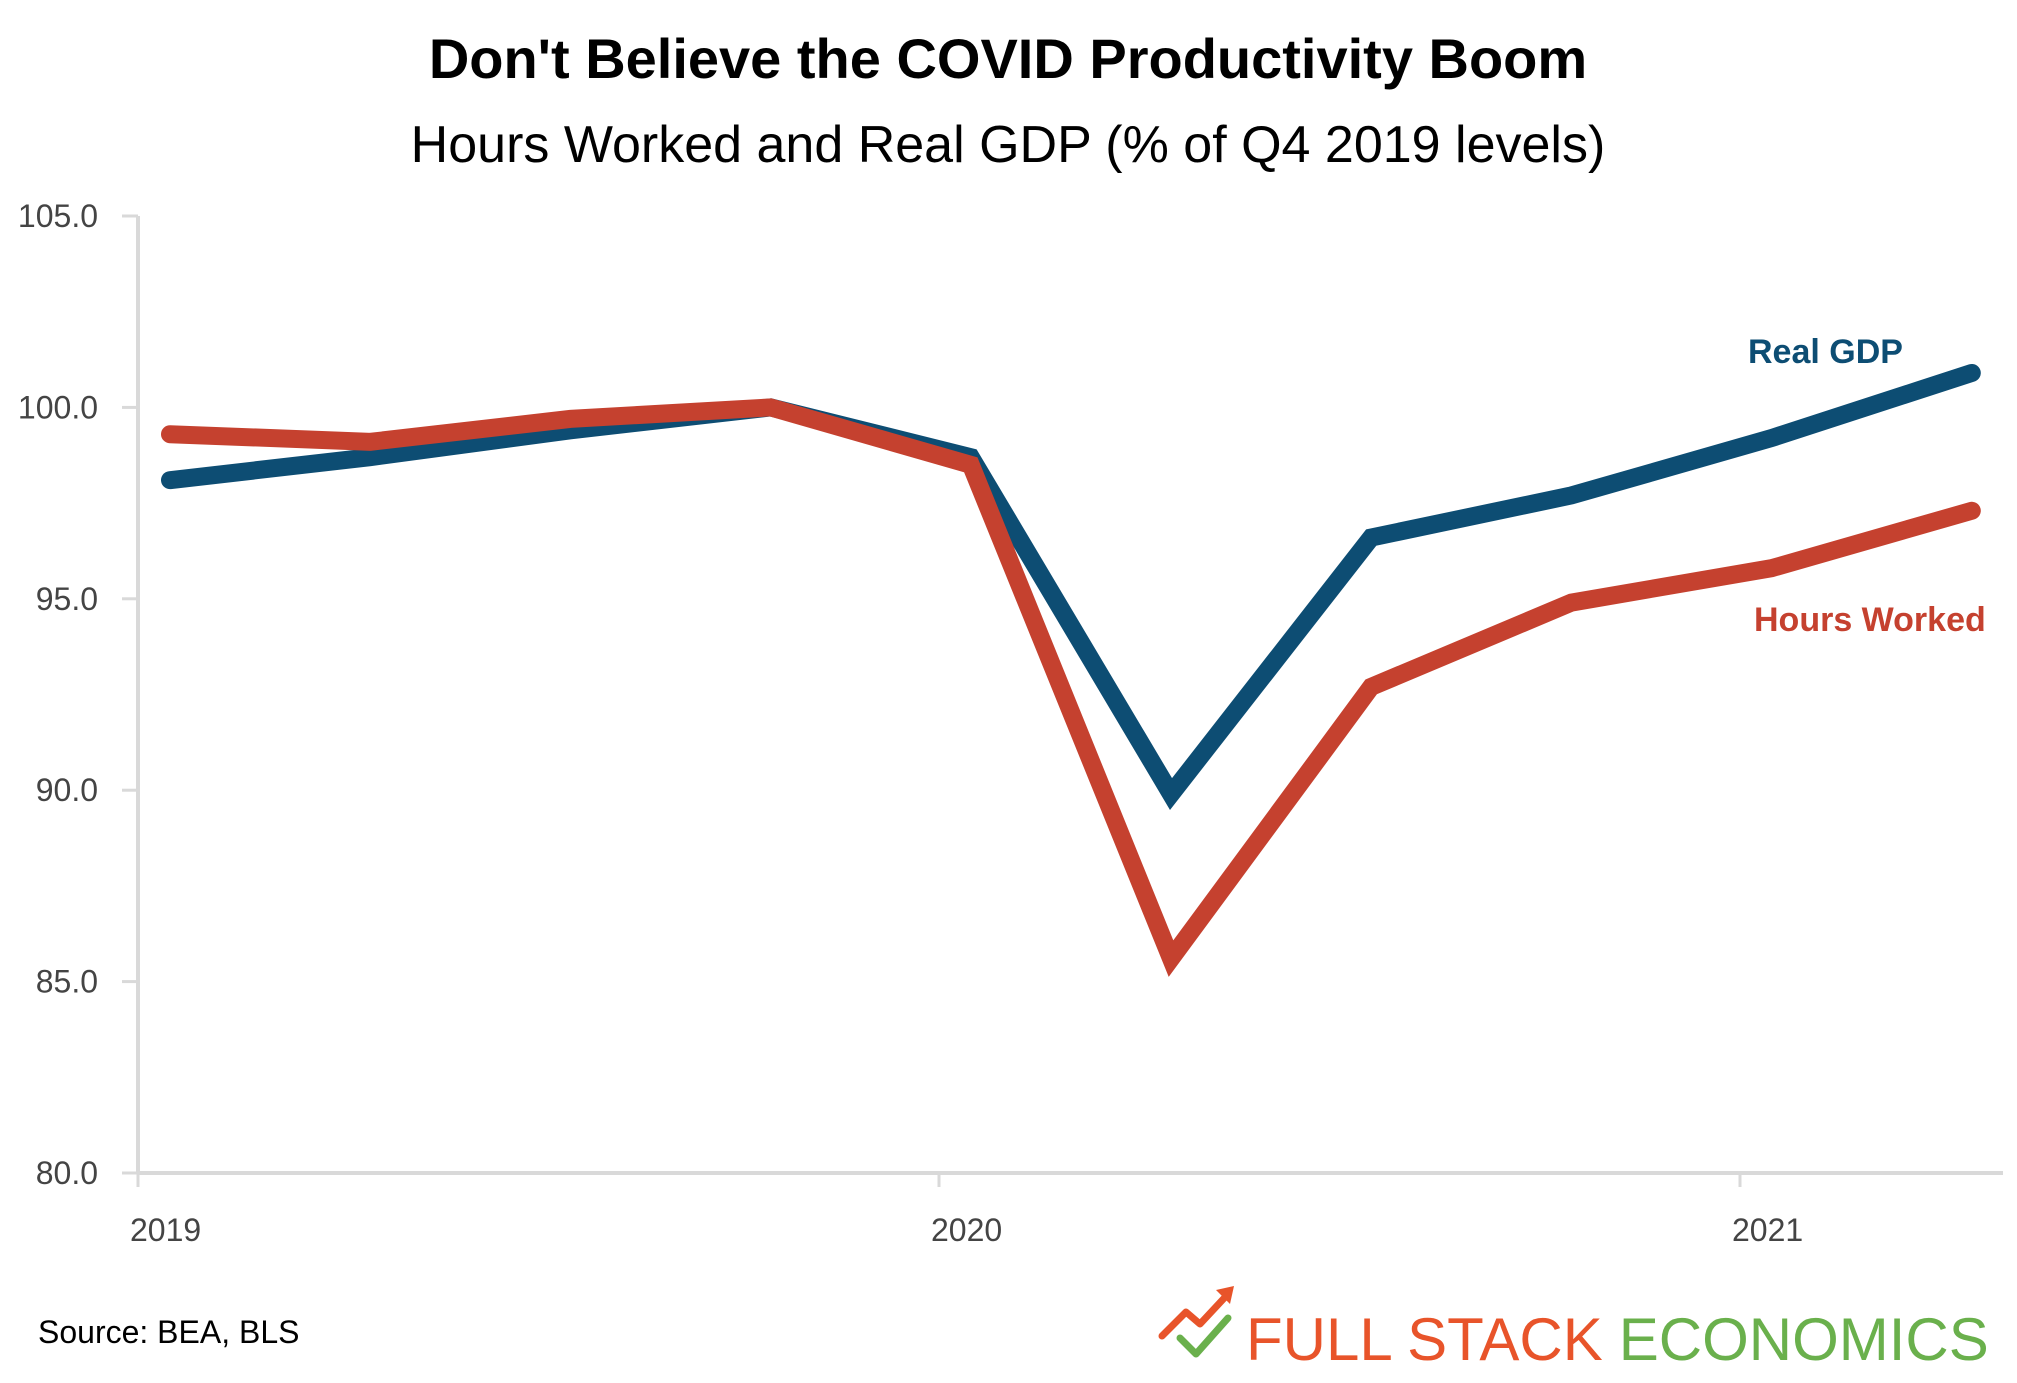 The image size is (2017, 1383). I want to click on y-tick-label: 80.0, so click(67, 1173).